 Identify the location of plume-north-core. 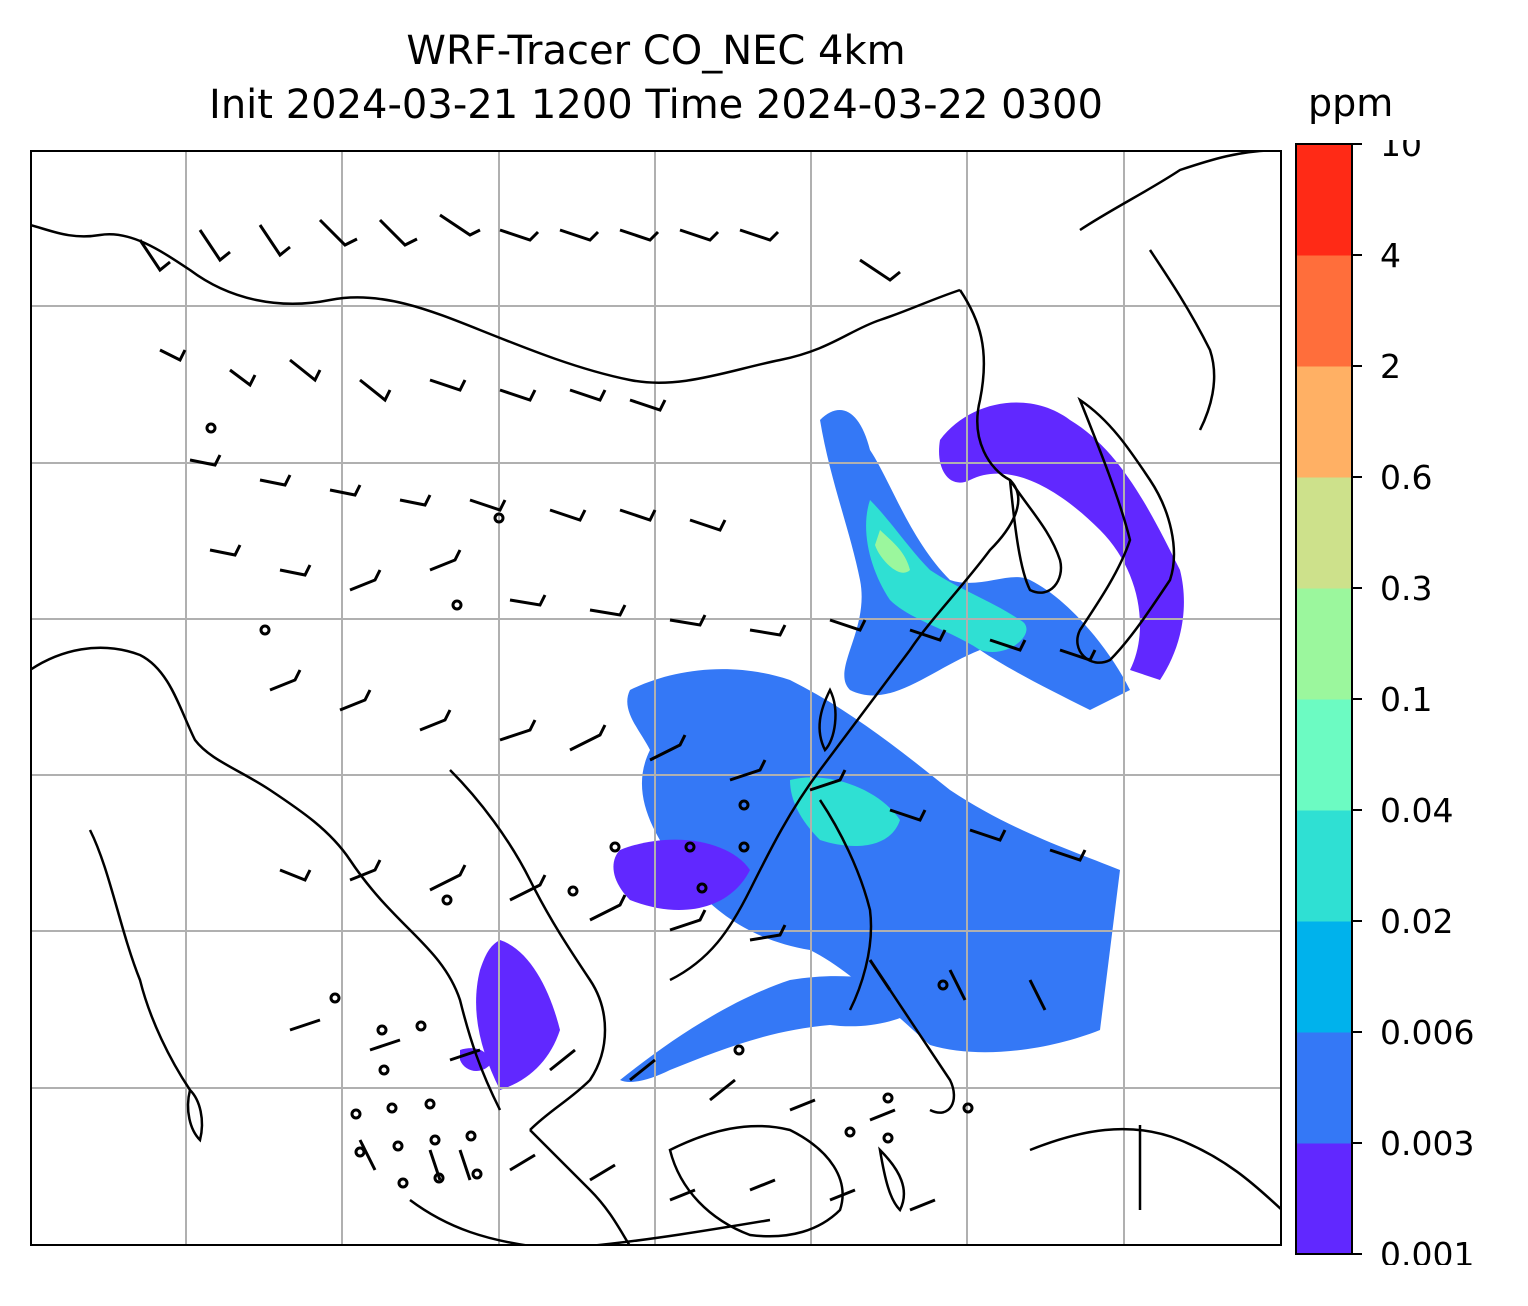
(946, 576).